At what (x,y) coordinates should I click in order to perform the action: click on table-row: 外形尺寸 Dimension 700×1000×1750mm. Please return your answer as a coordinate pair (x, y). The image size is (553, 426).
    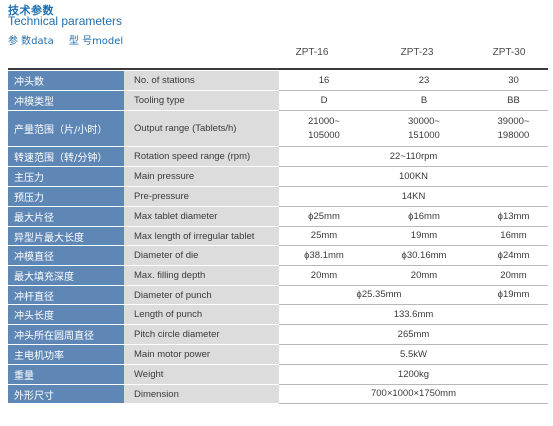
    Looking at the image, I should click on (278, 394).